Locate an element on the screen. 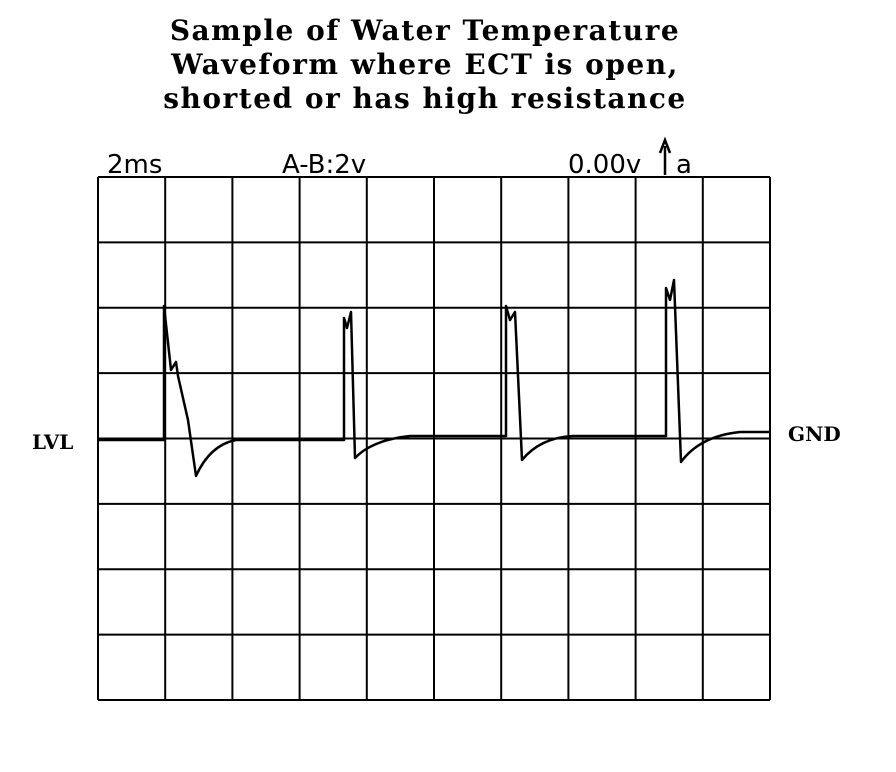 The image size is (896, 772). timebase-label: 2ms is located at coordinates (135, 165).